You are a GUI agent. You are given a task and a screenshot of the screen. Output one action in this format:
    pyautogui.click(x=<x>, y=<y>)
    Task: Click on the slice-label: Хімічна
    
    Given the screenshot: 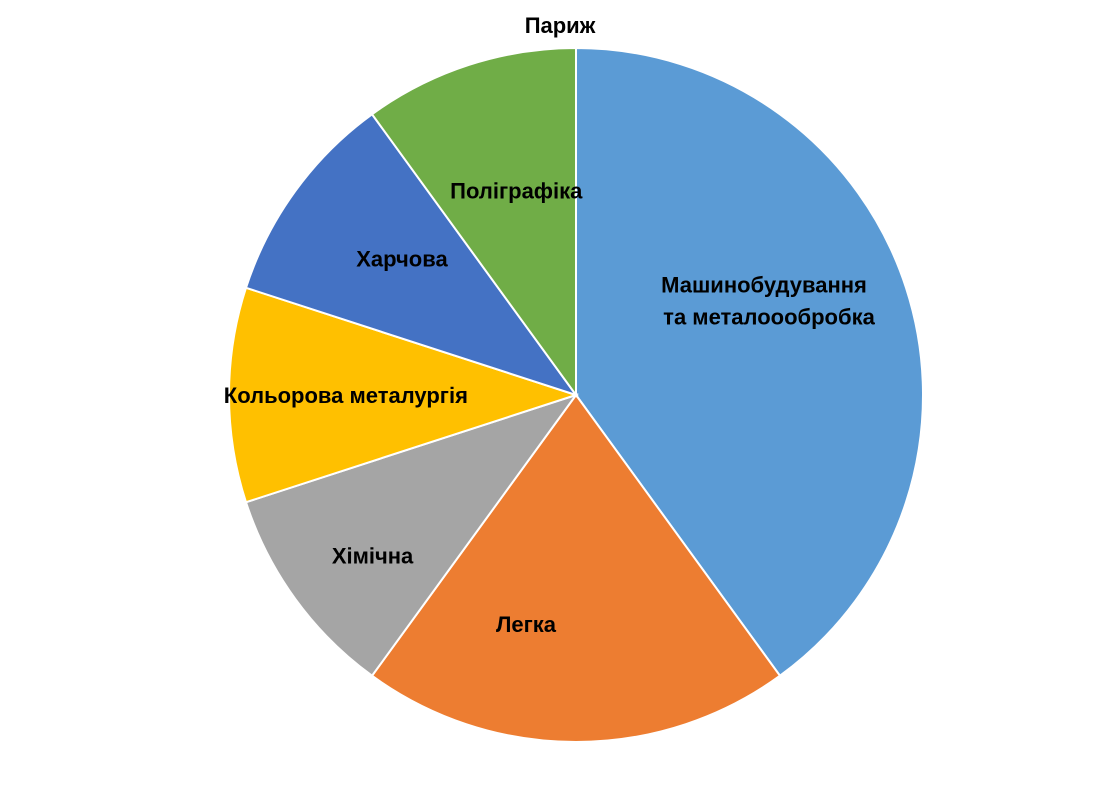 What is the action you would take?
    pyautogui.click(x=373, y=555)
    